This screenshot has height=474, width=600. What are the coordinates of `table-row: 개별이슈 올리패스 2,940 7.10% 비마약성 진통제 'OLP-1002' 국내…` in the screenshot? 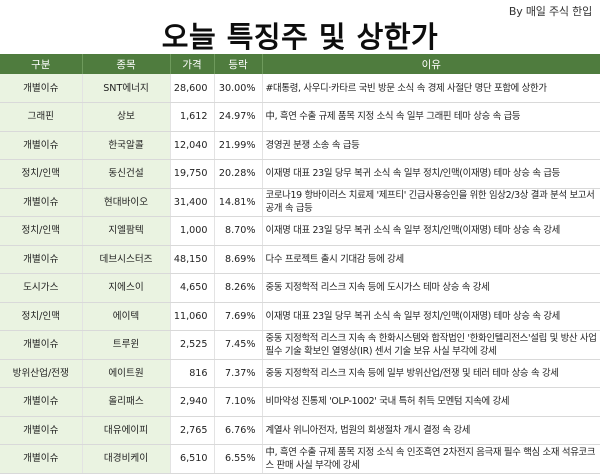 It's located at (300, 402).